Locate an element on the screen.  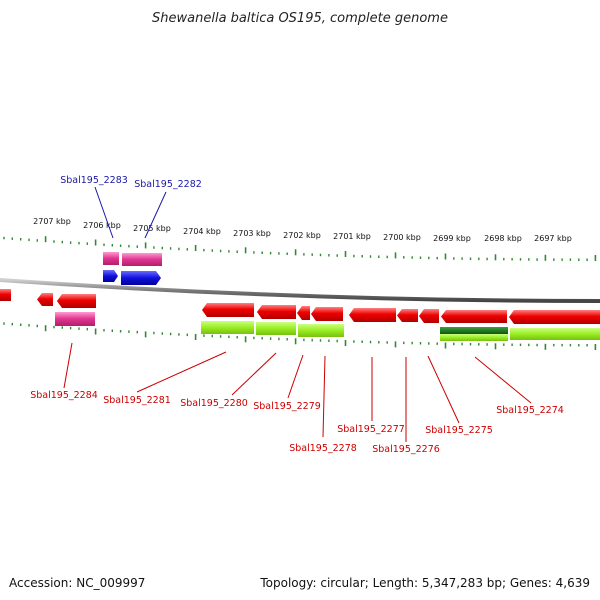
gene-label-sbal195-2284: Sbal195_2284 is located at coordinates (64, 395).